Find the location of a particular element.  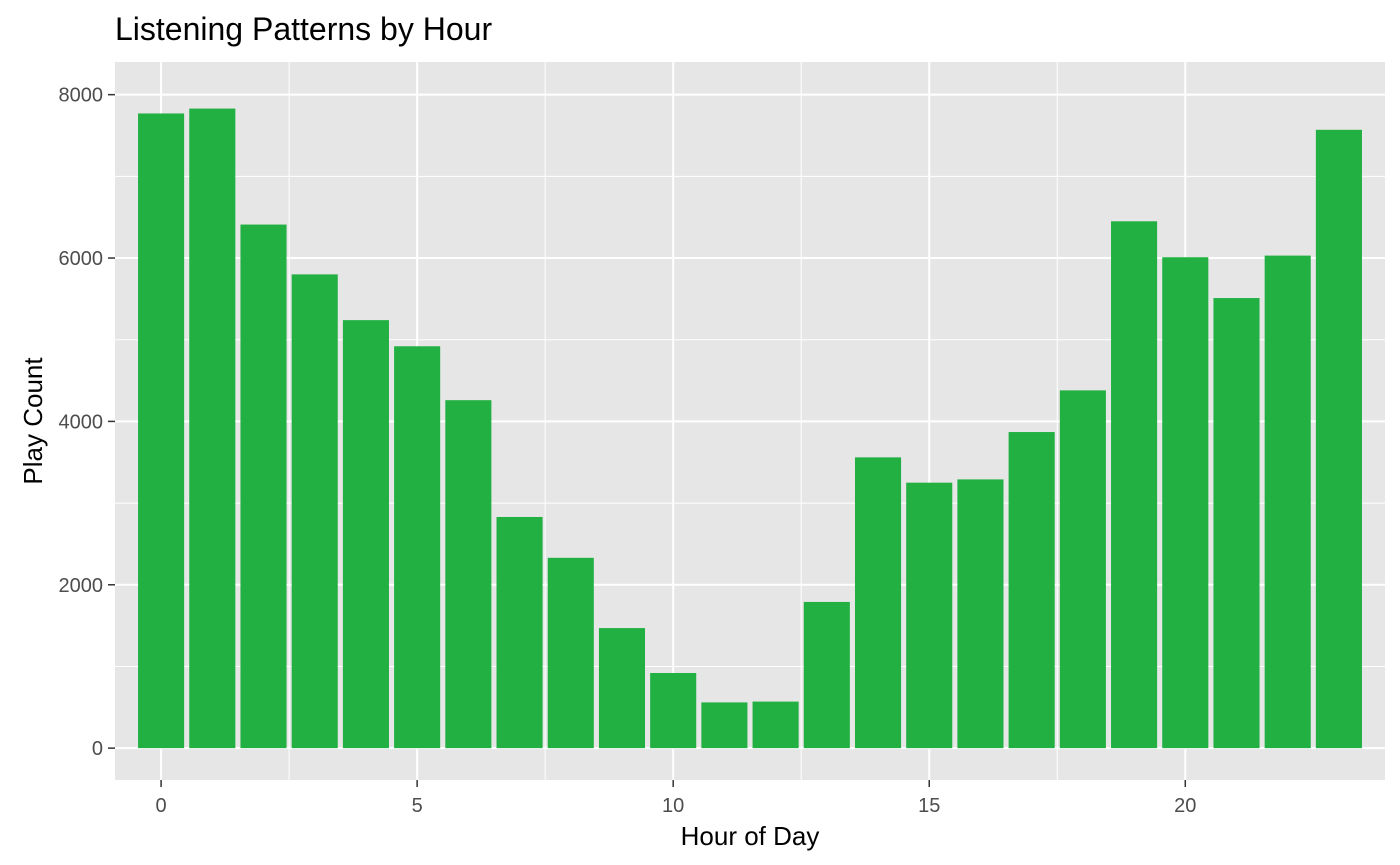

x-tick-label: 15 is located at coordinates (929, 806).